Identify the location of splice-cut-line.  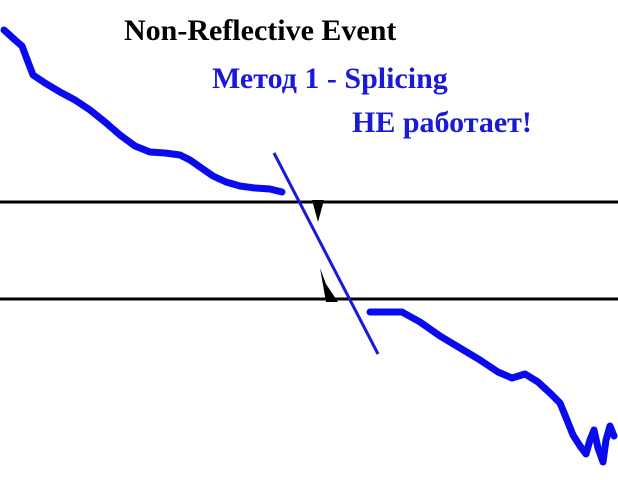
(326, 253).